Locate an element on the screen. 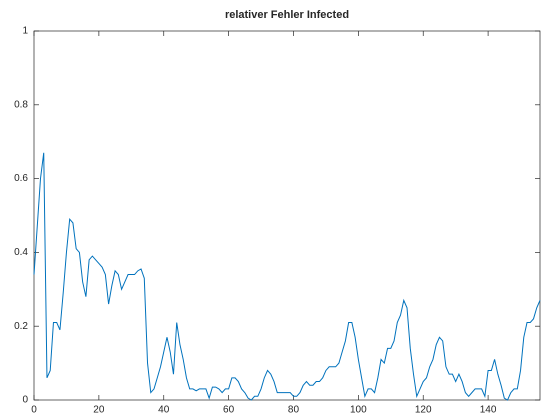 This screenshot has height=420, width=560. y-tick-label: 0.6 is located at coordinates (21, 178).